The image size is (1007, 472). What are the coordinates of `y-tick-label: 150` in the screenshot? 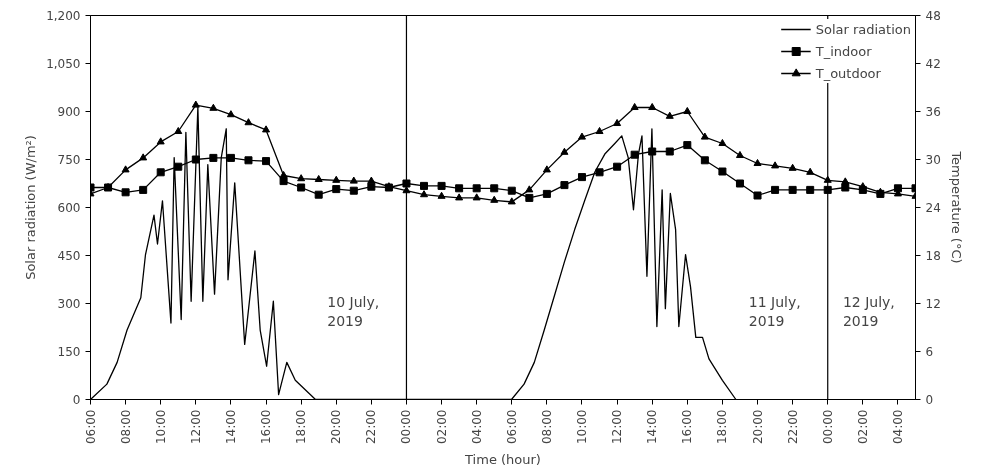 It's located at (69, 352).